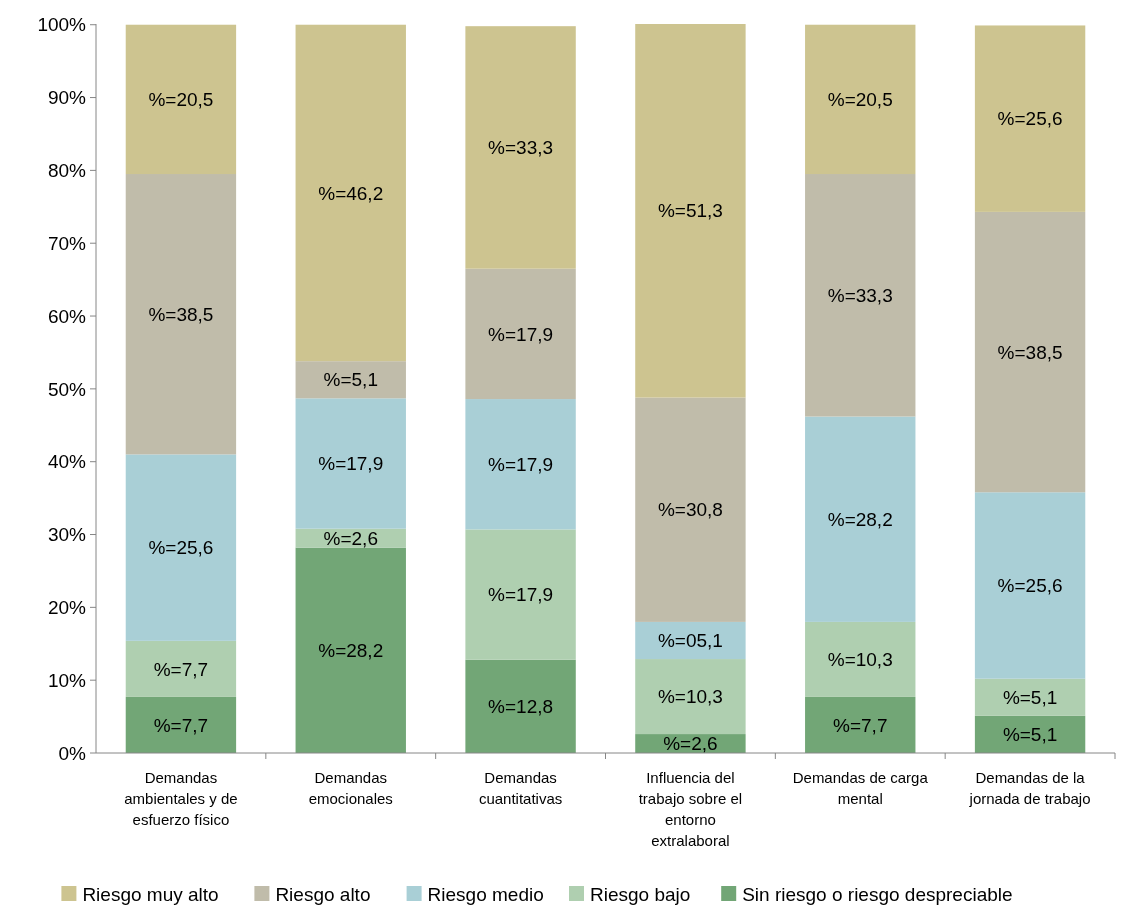 The width and height of the screenshot is (1129, 912). Describe the element at coordinates (67, 171) in the screenshot. I see `y-tick-label: 80%` at that location.